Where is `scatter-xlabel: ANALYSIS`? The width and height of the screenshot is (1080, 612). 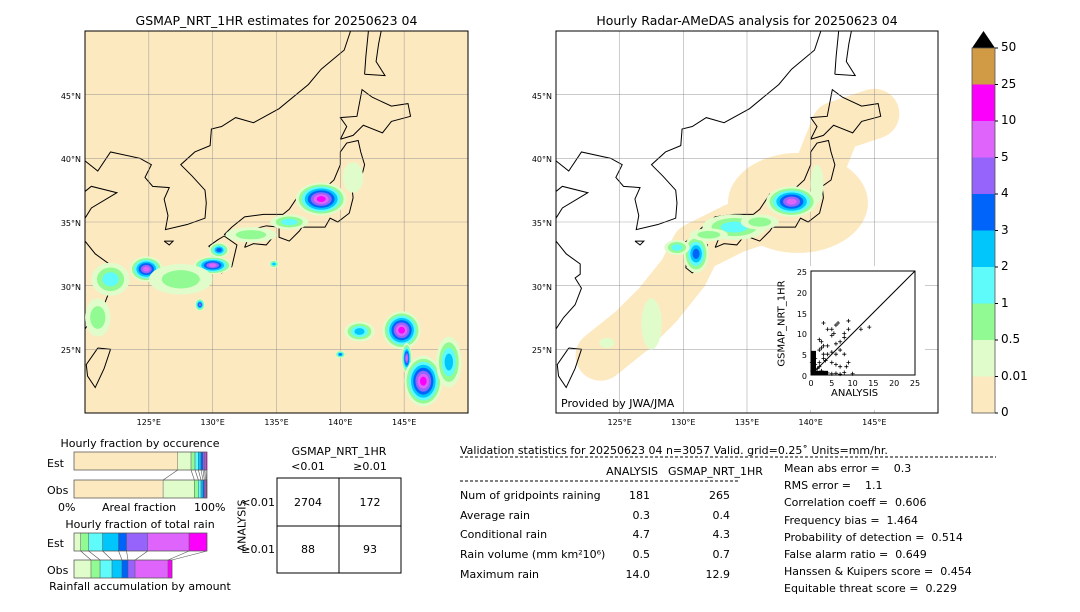 scatter-xlabel: ANALYSIS is located at coordinates (855, 393).